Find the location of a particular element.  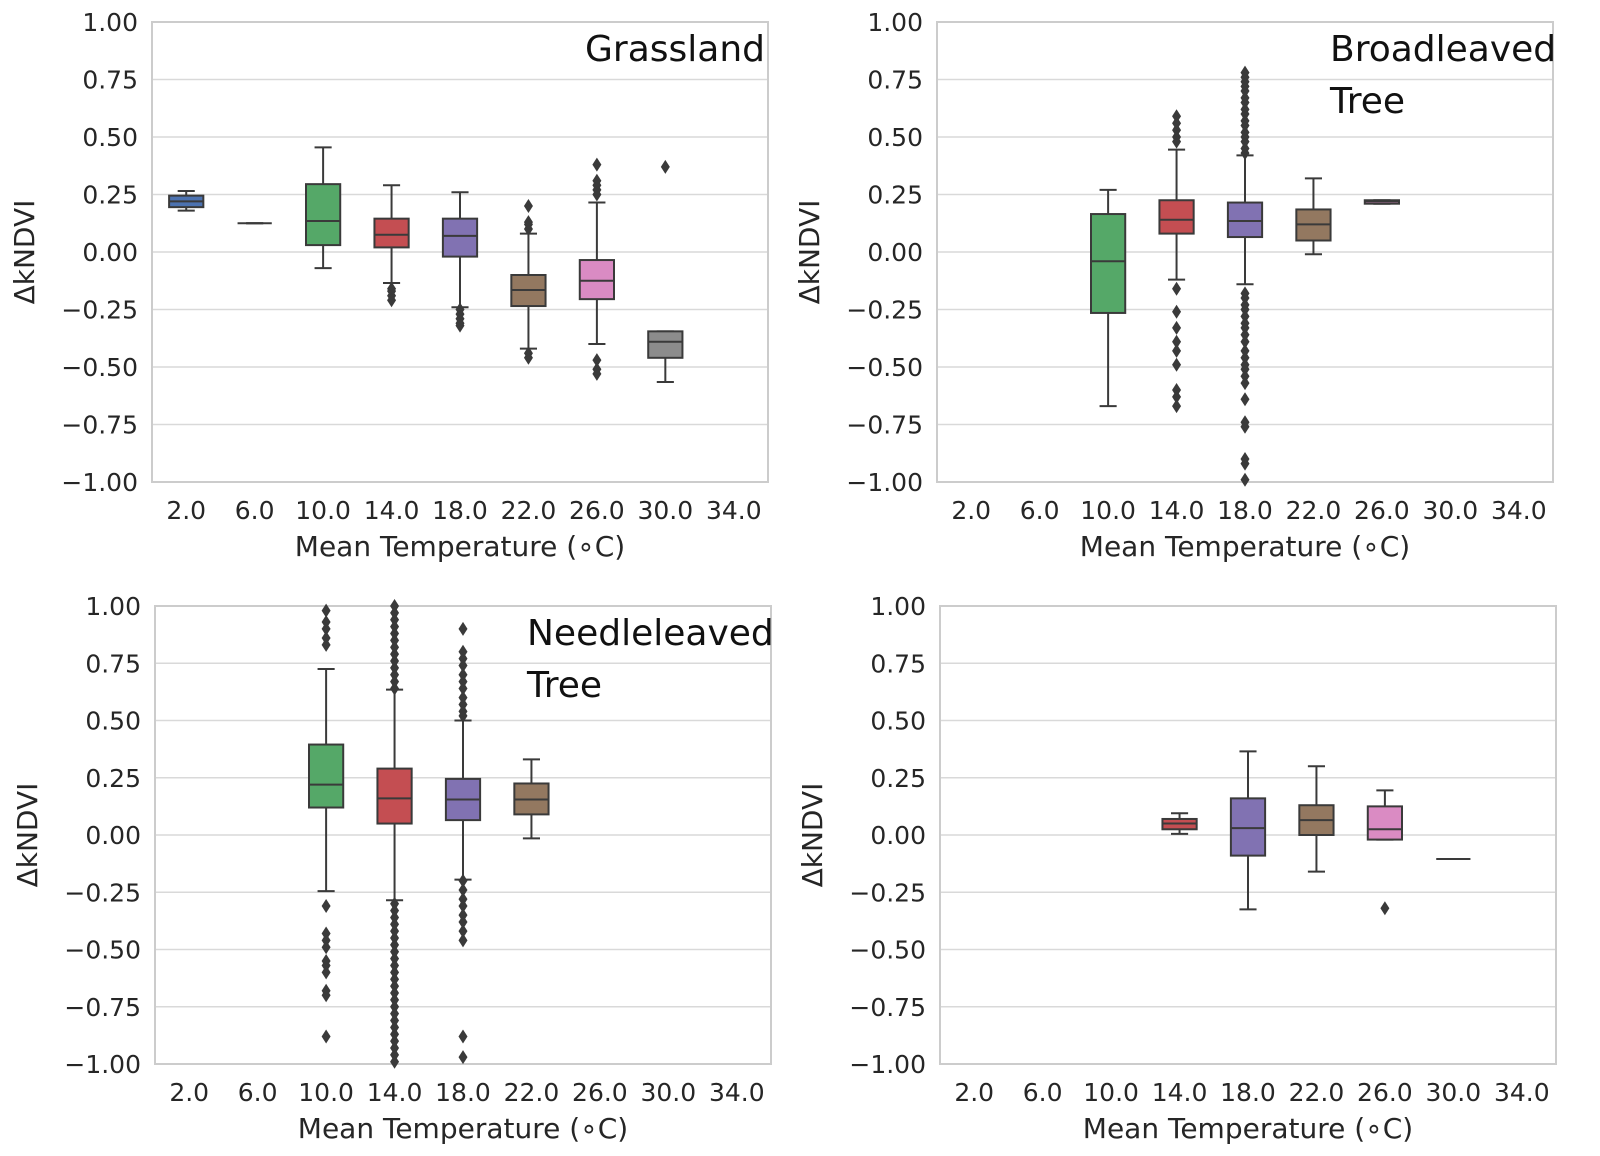

box-22.0 is located at coordinates (1316, 819).